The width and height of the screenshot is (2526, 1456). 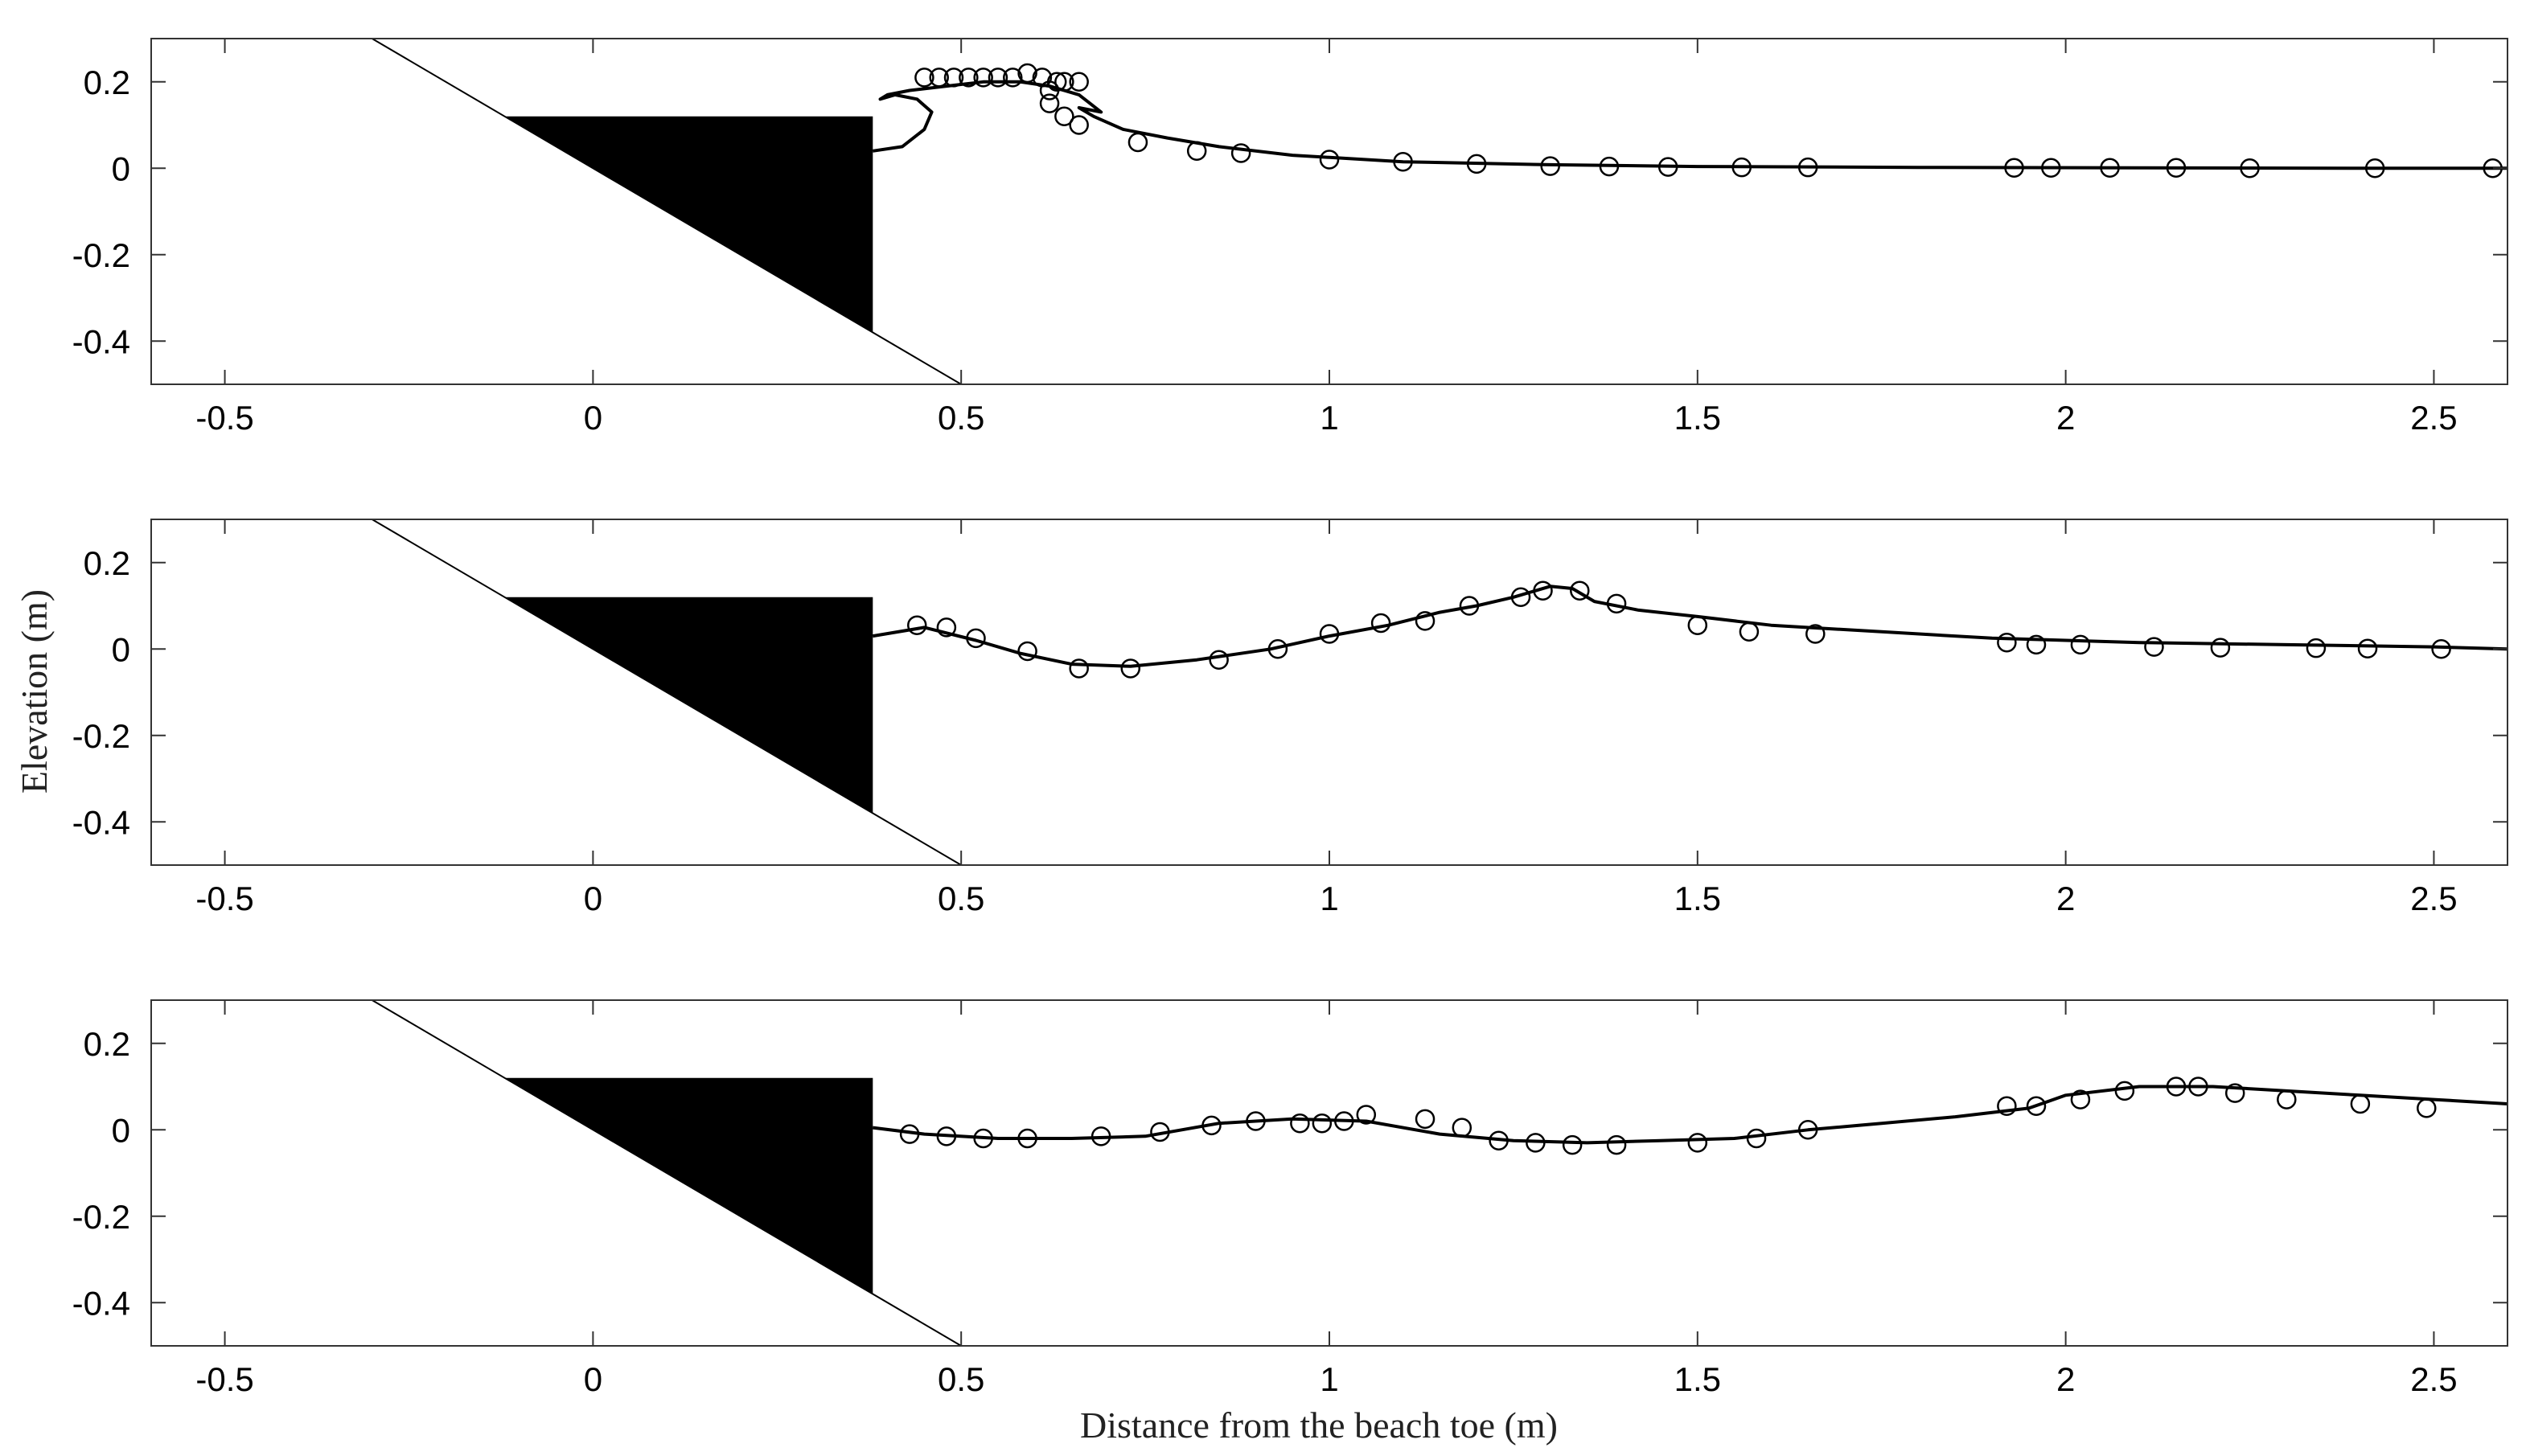 What do you see at coordinates (1319, 1425) in the screenshot?
I see `x-axis-label: Distance from the beach toe (m)` at bounding box center [1319, 1425].